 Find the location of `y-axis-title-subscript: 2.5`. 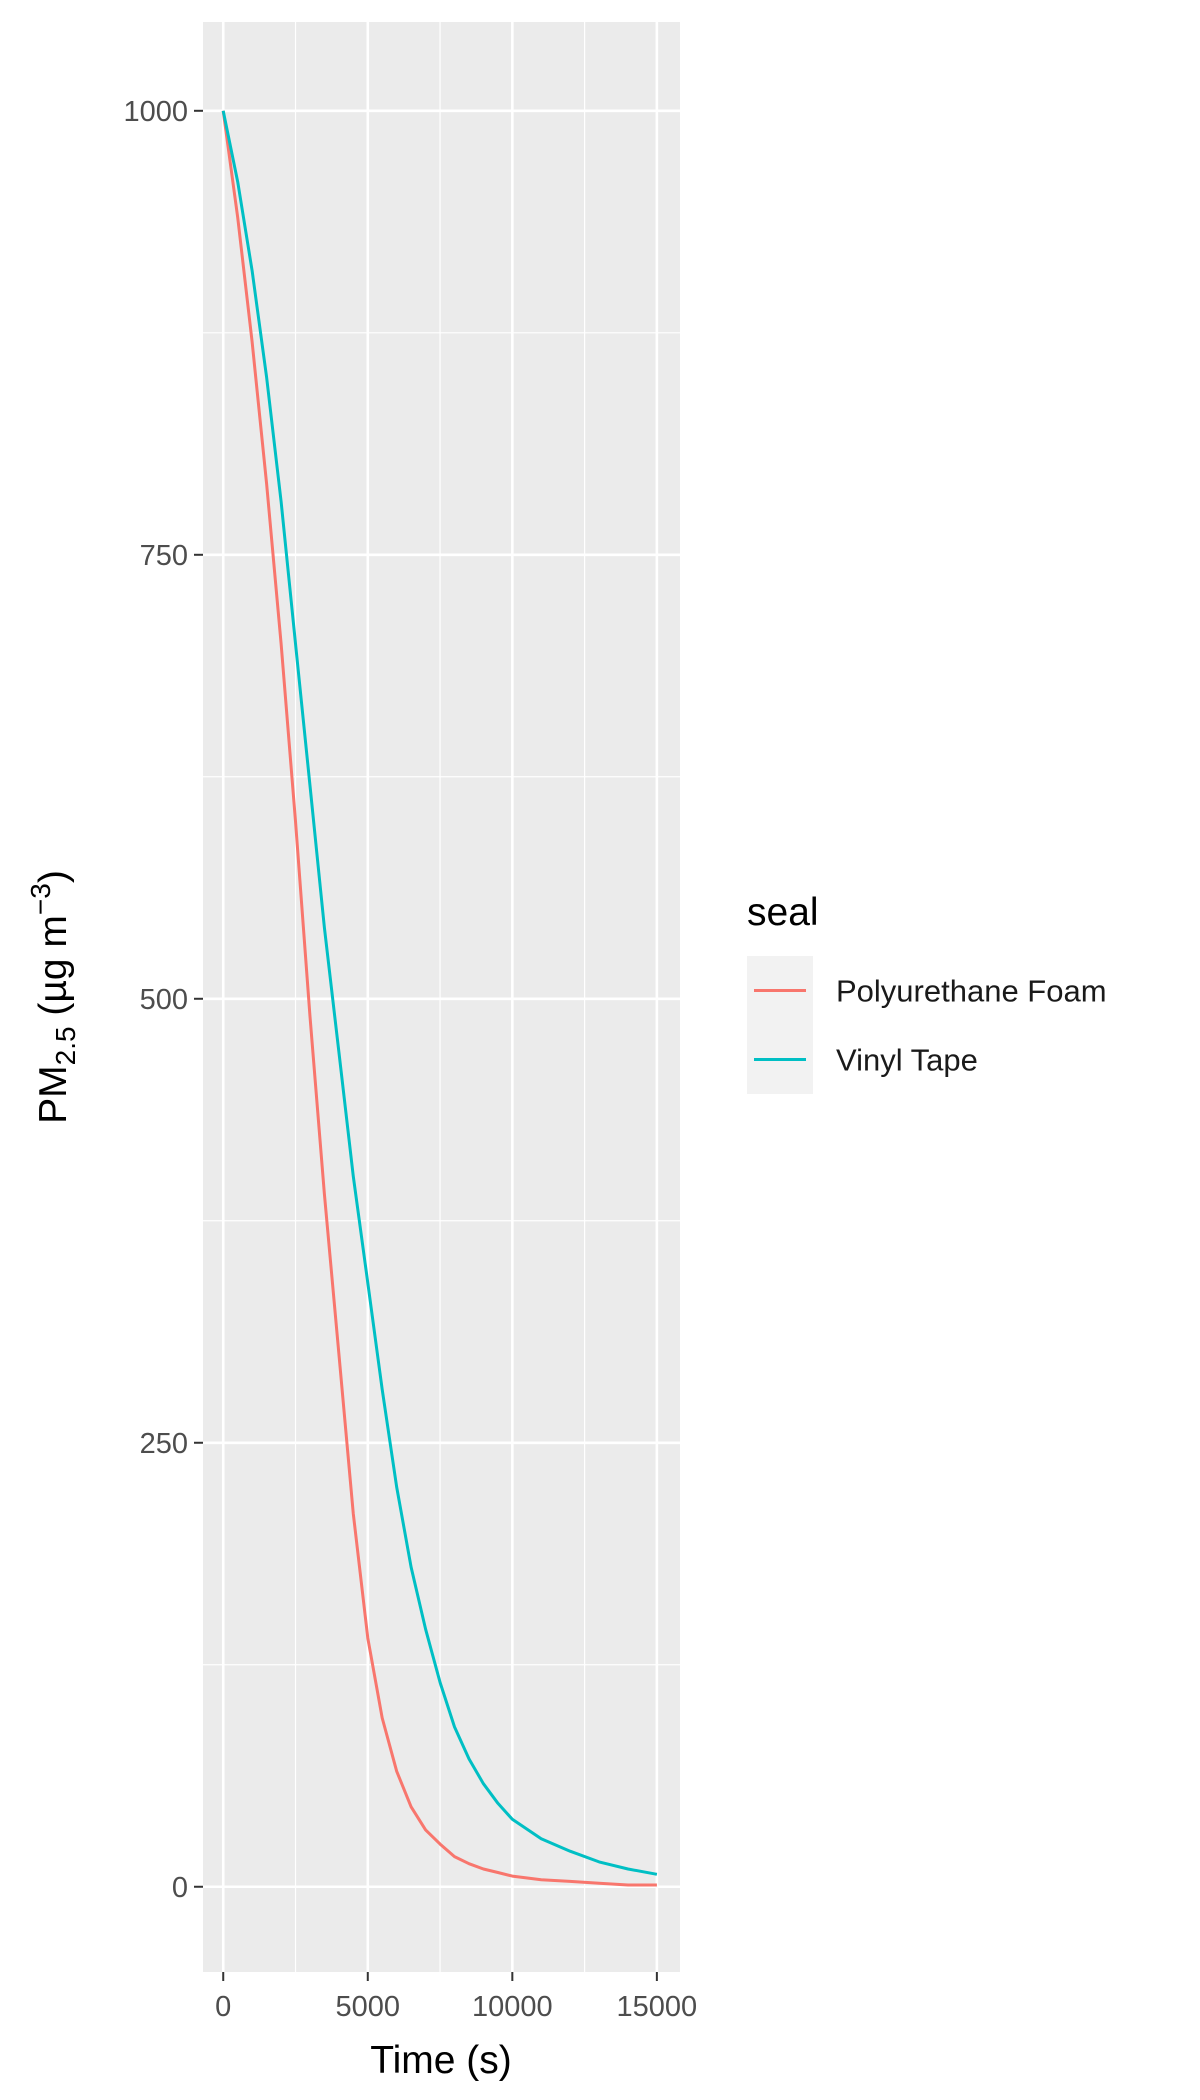

y-axis-title-subscript: 2.5 is located at coordinates (65, 1045).